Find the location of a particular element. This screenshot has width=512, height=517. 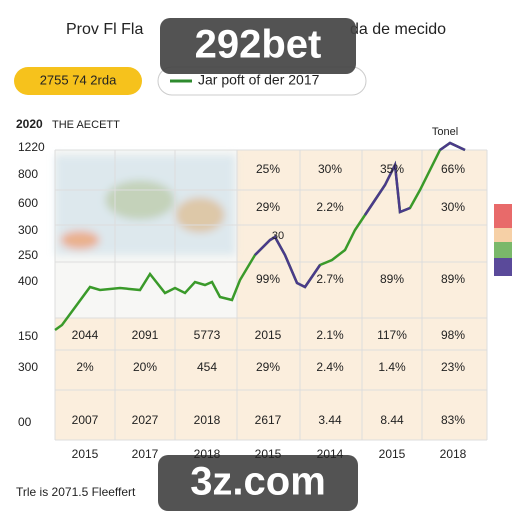

pill is located at coordinates (78, 81).